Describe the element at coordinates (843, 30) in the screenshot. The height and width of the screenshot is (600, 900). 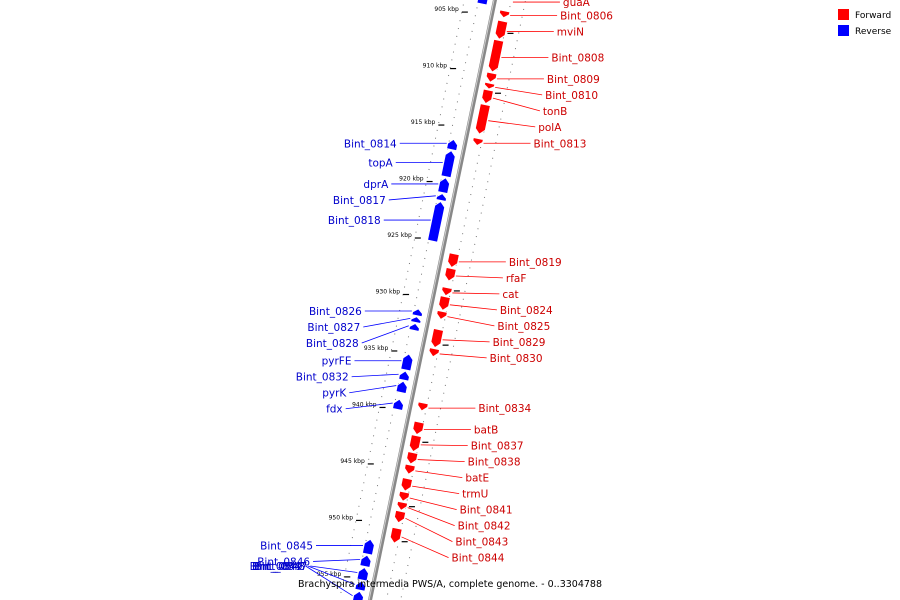
I see `legend-swatch-reverse` at that location.